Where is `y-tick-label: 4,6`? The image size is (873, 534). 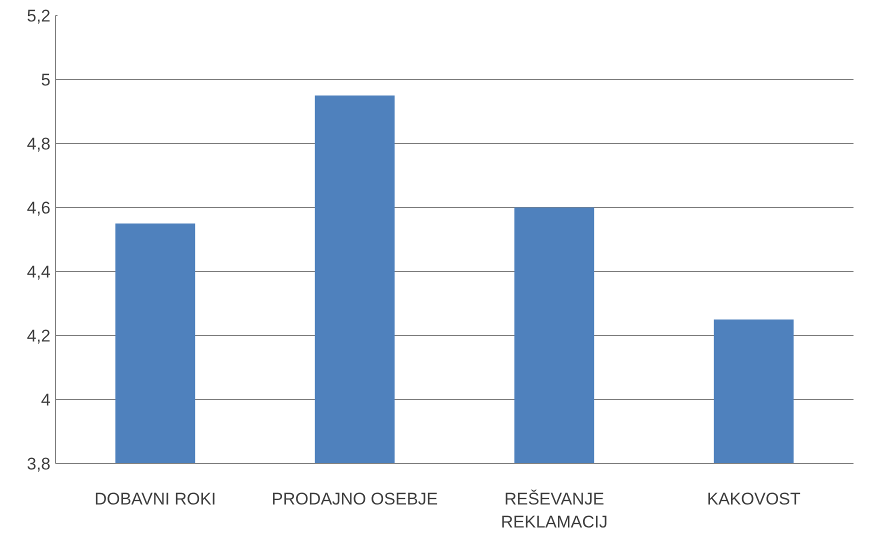
y-tick-label: 4,6 is located at coordinates (38, 208).